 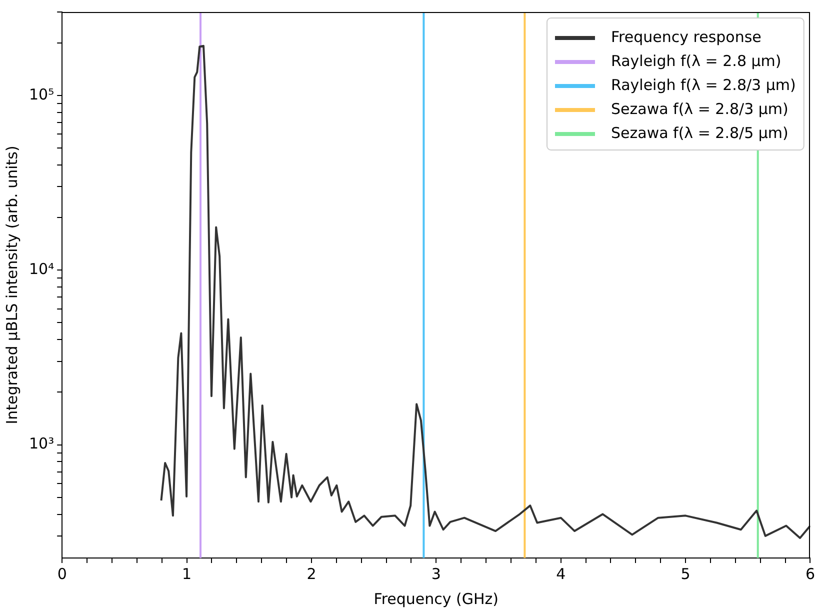 I want to click on legend-label: Rayleigh f(λ = 2.8/3 µm), so click(x=703, y=85).